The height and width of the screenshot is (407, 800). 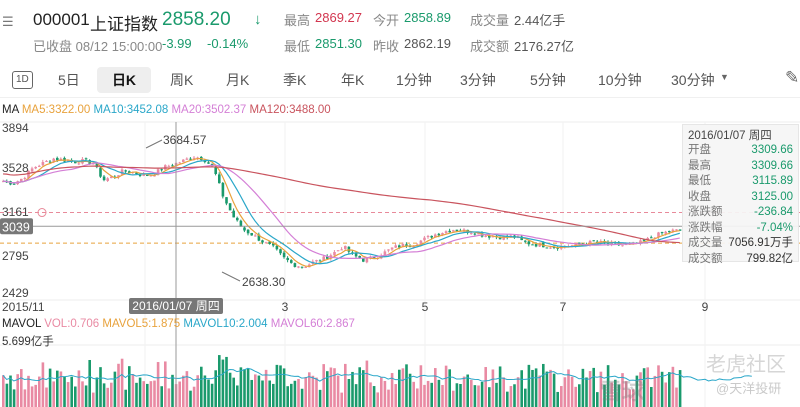 What do you see at coordinates (182, 80) in the screenshot?
I see `tab-3: 周K` at bounding box center [182, 80].